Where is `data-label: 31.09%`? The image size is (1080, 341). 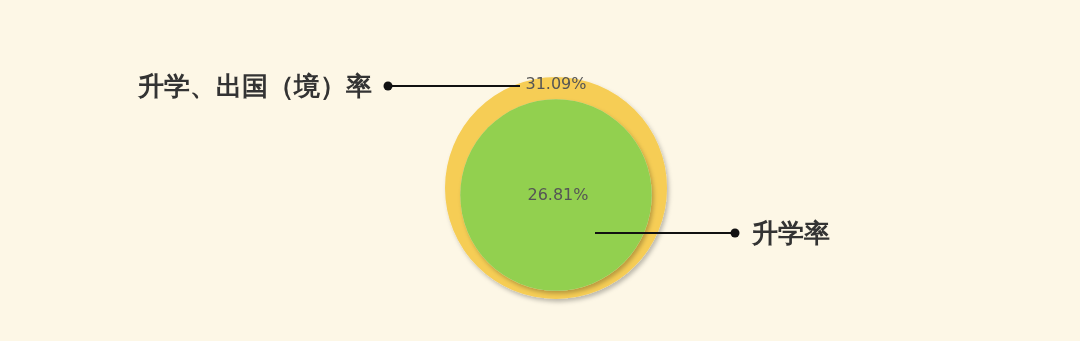 data-label: 31.09% is located at coordinates (556, 83).